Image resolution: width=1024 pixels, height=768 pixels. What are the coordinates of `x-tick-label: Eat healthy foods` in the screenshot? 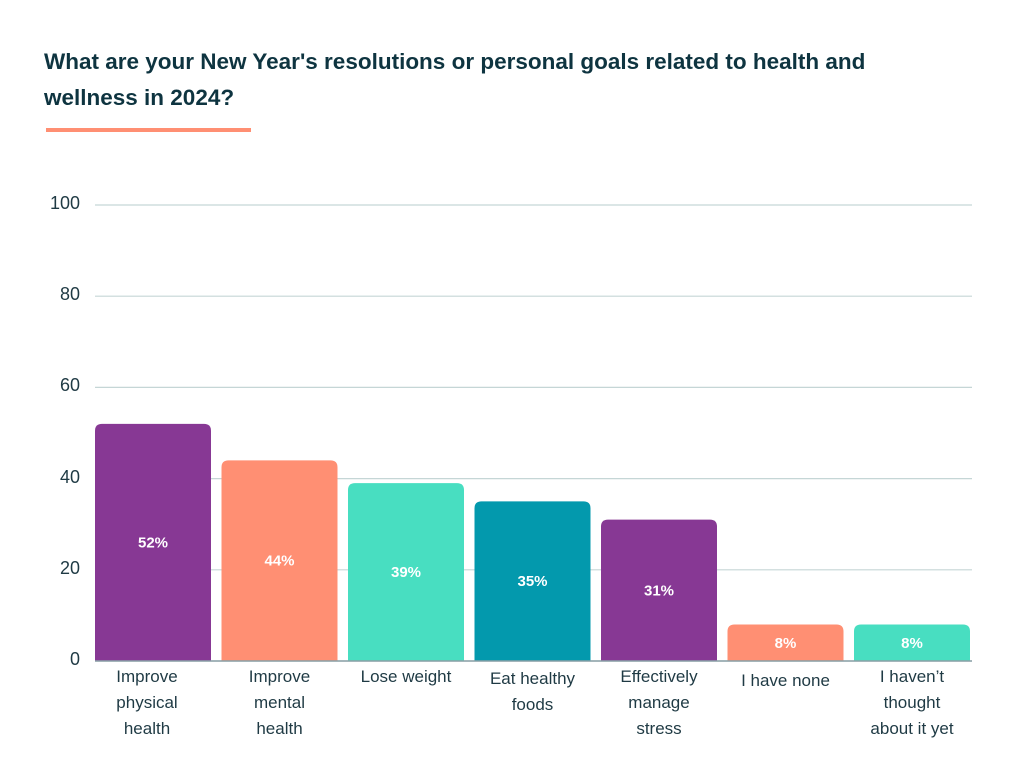 It's located at (532, 691).